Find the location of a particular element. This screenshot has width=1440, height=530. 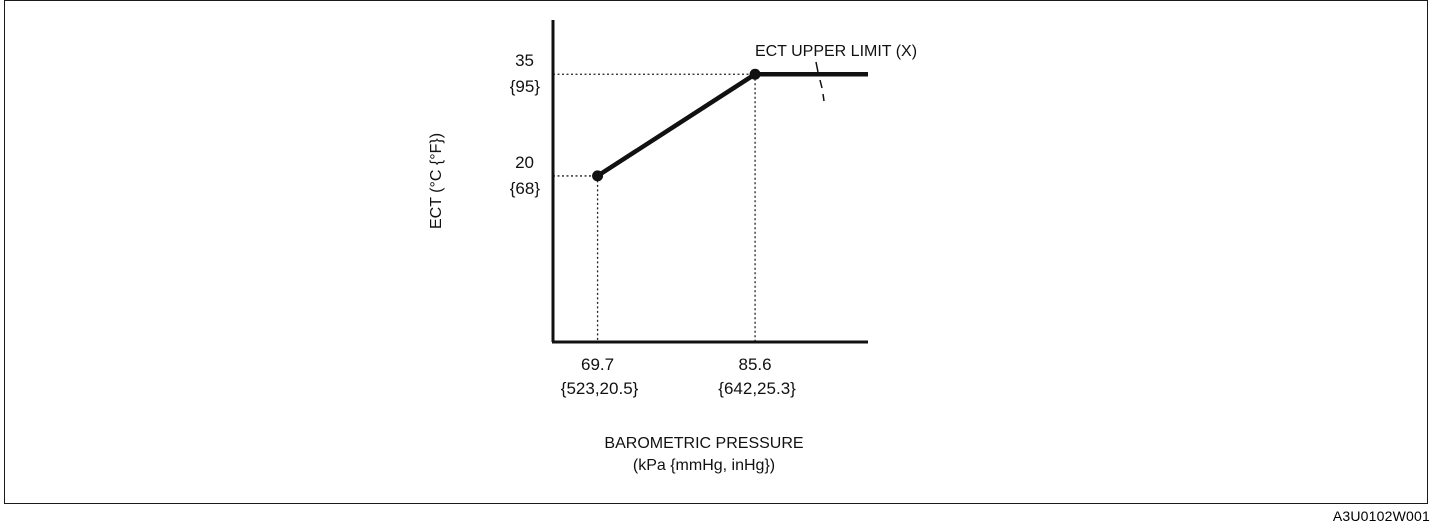

x-tick-sublabel-1: {642,25.3} is located at coordinates (757, 388).